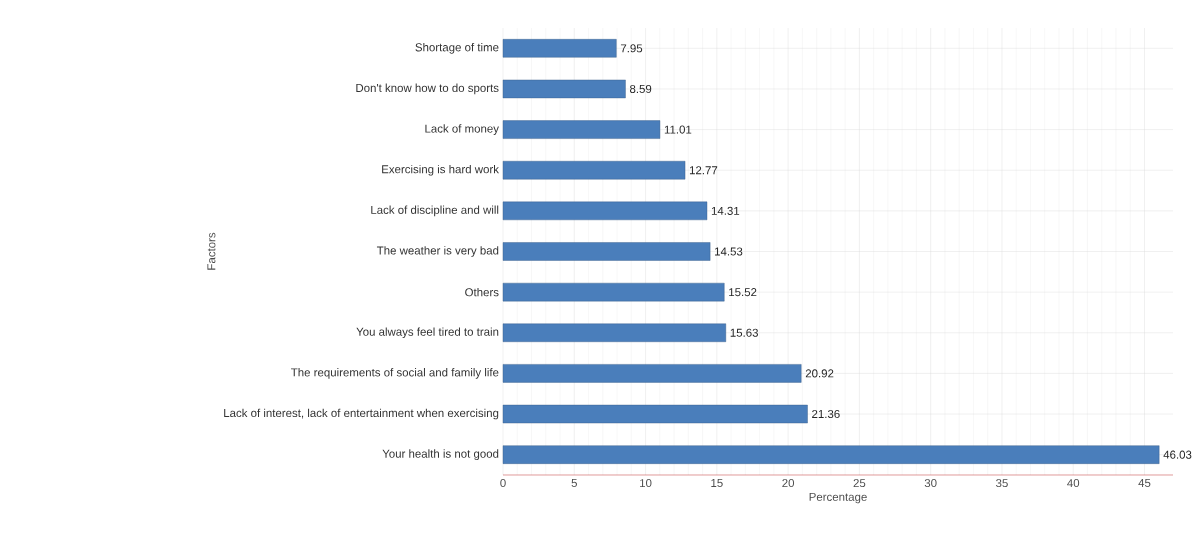  Describe the element at coordinates (435, 211) in the screenshot. I see `y-tick-label: Lack of discipline and will` at that location.